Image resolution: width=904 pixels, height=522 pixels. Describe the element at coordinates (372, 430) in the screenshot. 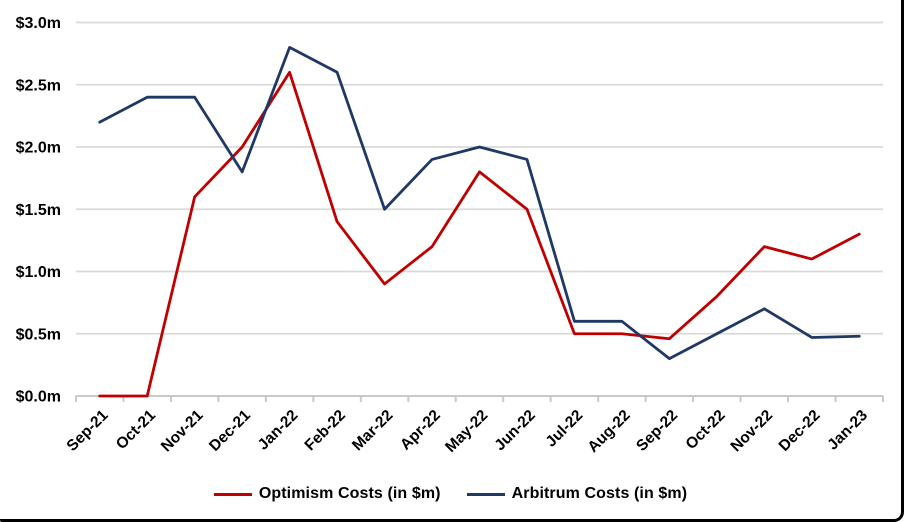

I see `svg-text: Mar-22` at that location.